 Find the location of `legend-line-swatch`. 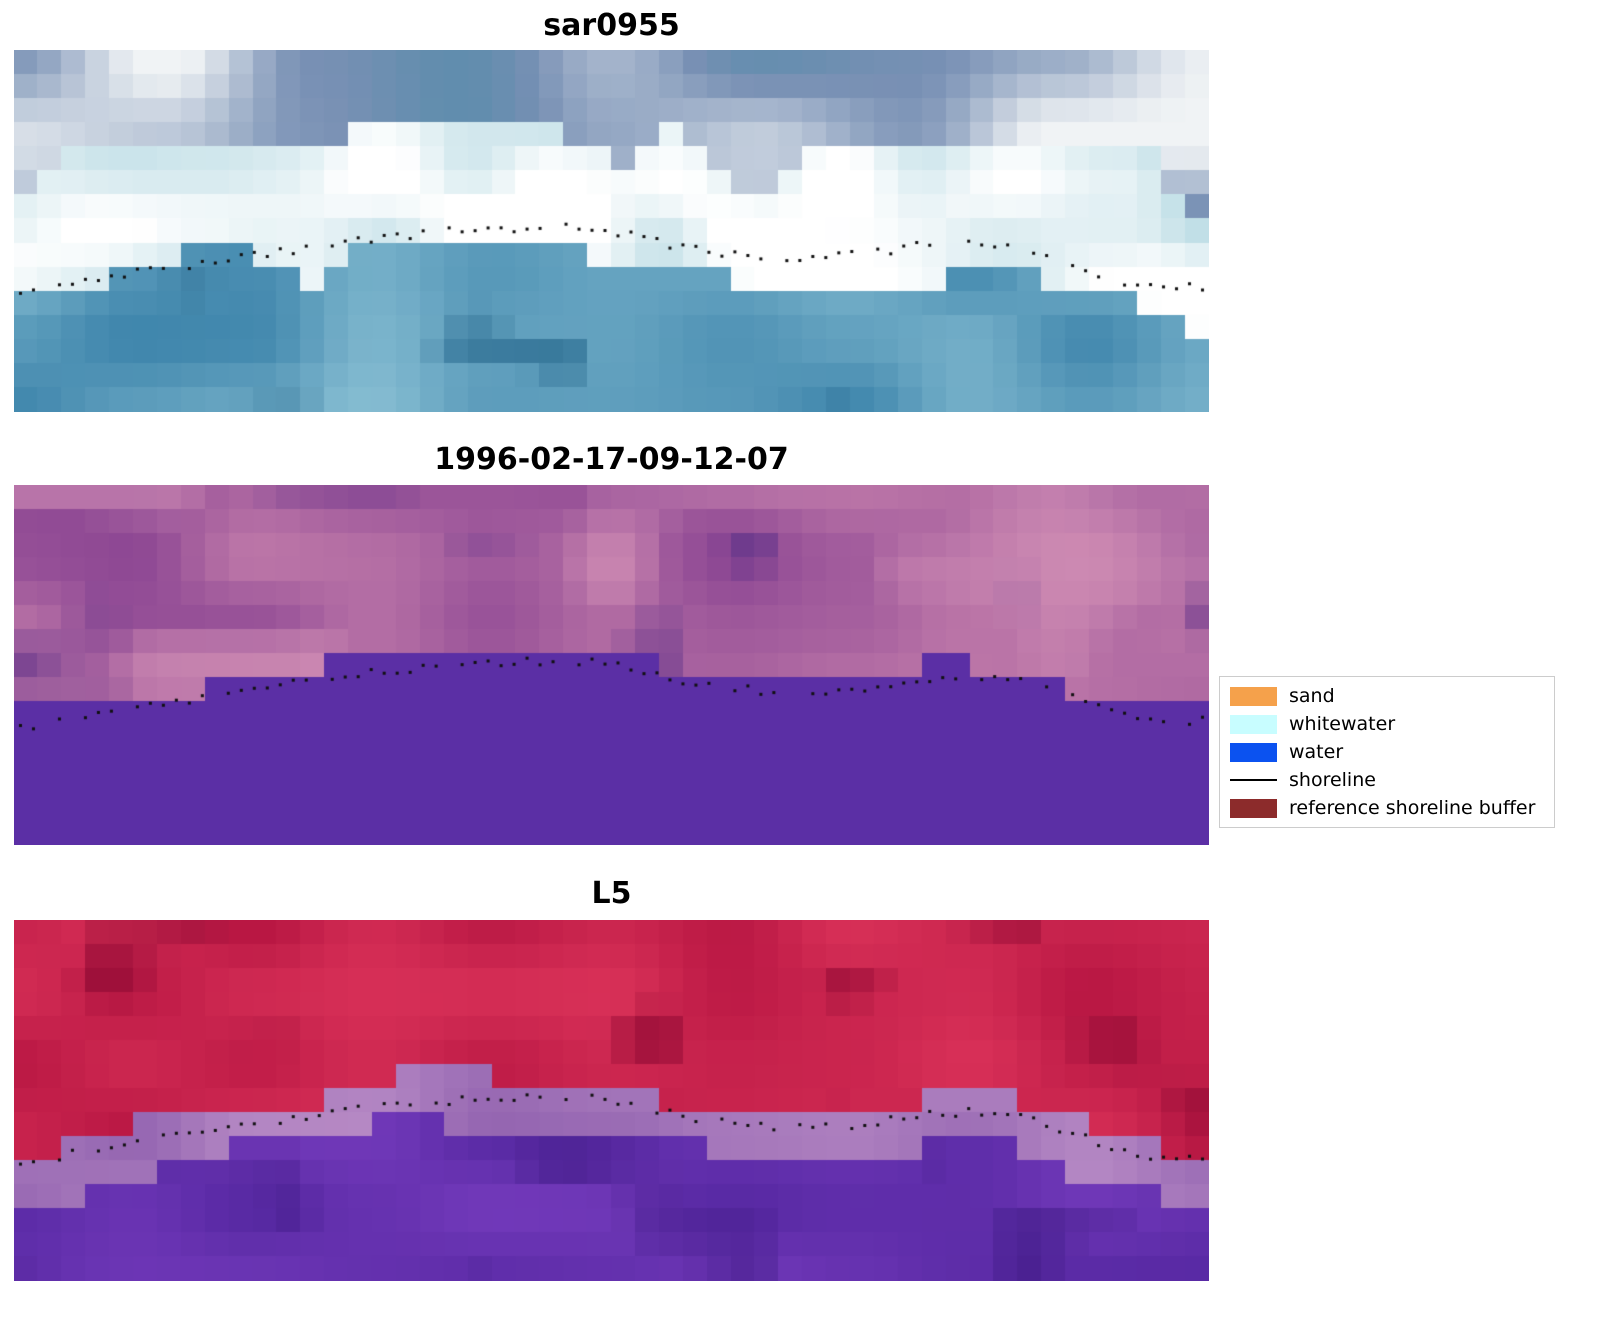

legend-line-swatch is located at coordinates (1253, 780).